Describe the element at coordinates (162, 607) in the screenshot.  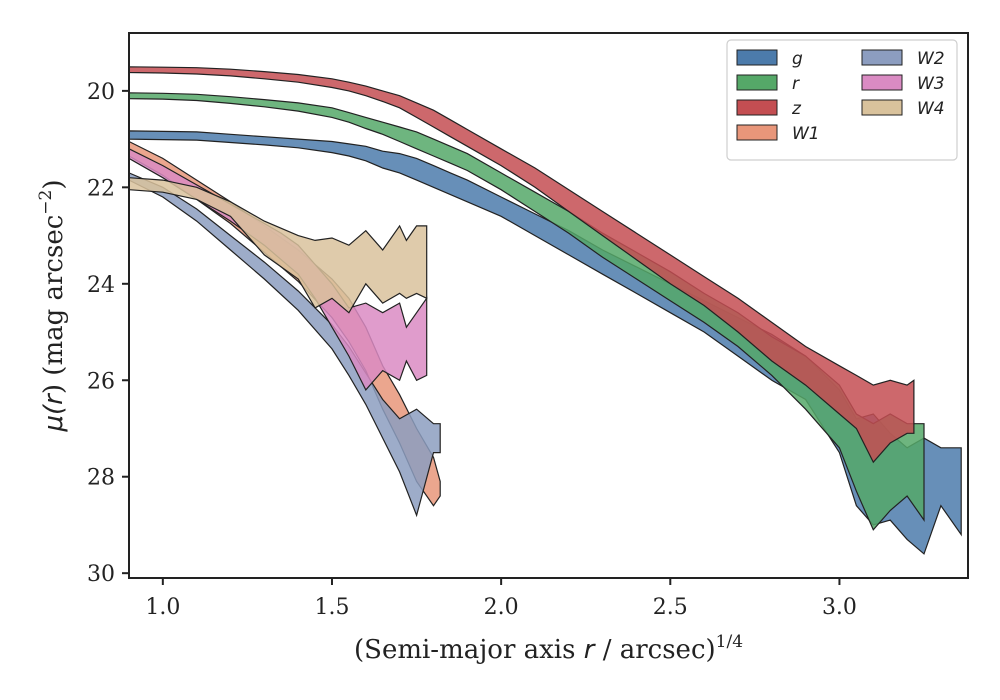
I see `x-tick-label: 1.0` at that location.